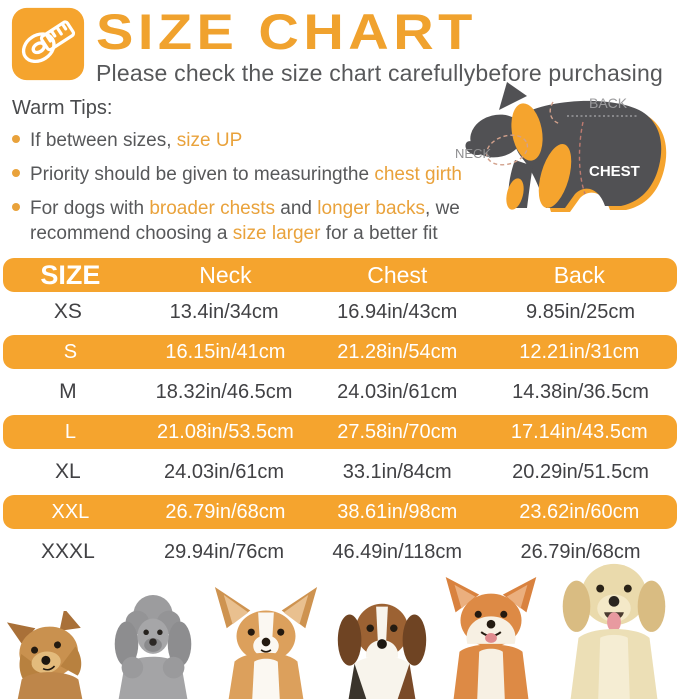  What do you see at coordinates (397, 471) in the screenshot?
I see `cell-chest: 33.1in/84cm` at bounding box center [397, 471].